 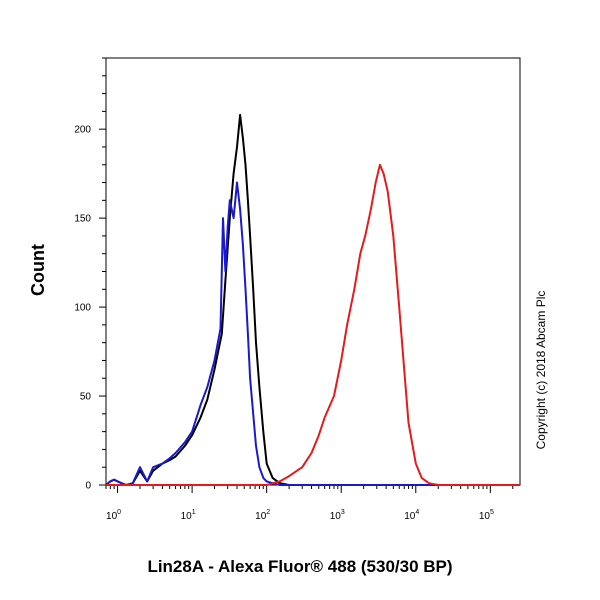 What do you see at coordinates (82, 130) in the screenshot?
I see `y-tick-label: 200` at bounding box center [82, 130].